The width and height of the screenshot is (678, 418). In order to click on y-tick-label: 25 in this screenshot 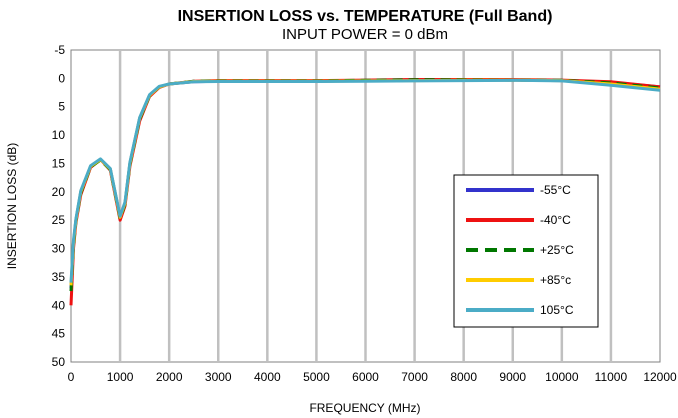, I will do `click(59, 220)`.